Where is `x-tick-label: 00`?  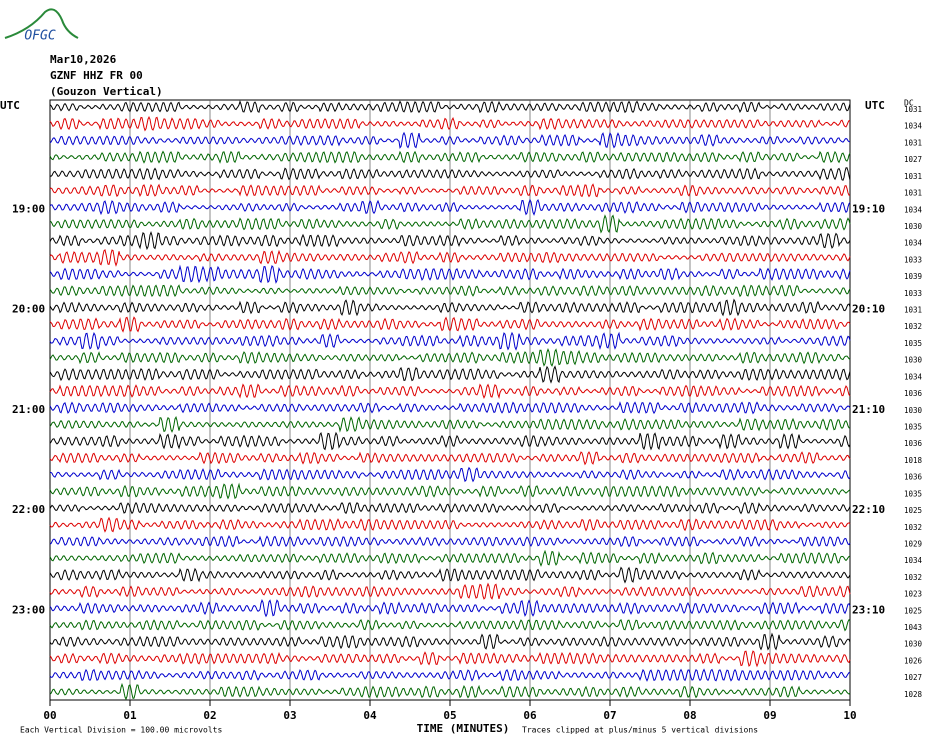
x-tick-label: 00 is located at coordinates (49, 715).